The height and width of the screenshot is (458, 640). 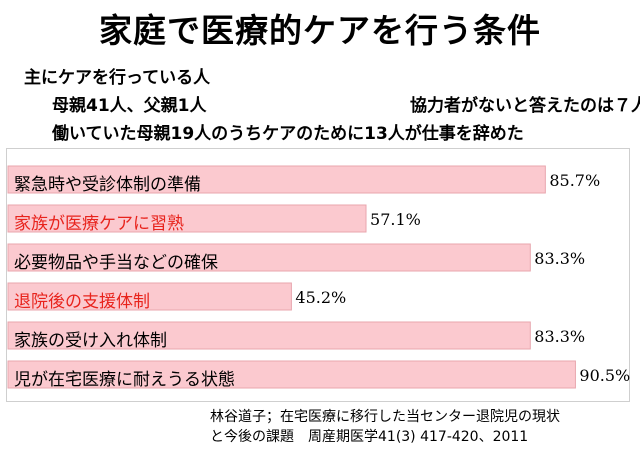 I want to click on intro-quit-job-line: 働いていた母親19人のうちケアのために13人が仕事を辞めた, so click(x=288, y=134).